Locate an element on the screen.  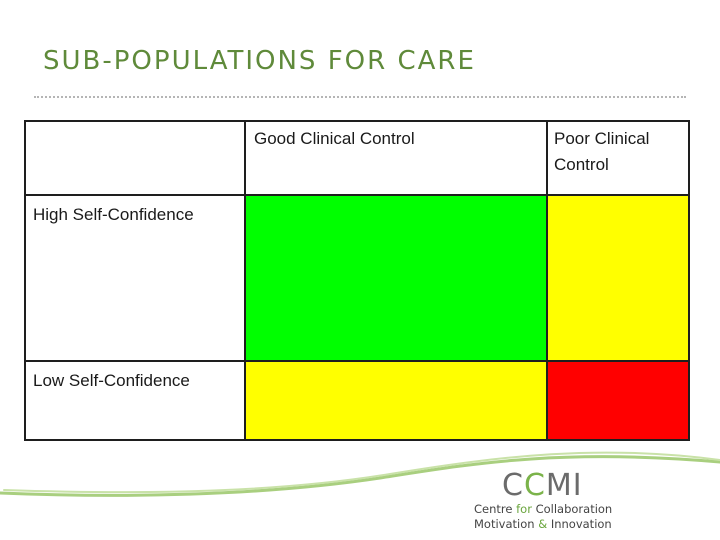
header-poor-clinical-control: Poor Clinical Control is located at coordinates (618, 158).